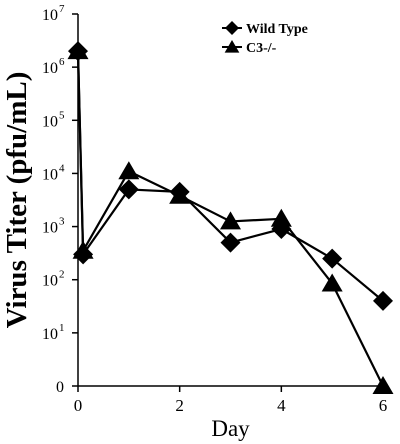 This screenshot has width=400, height=444. What do you see at coordinates (179, 405) in the screenshot?
I see `x-tick-label: 2` at bounding box center [179, 405].